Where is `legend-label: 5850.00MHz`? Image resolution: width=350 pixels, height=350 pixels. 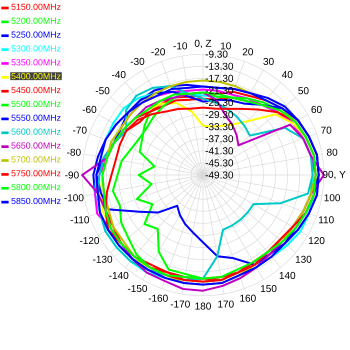
legend-label: 5850.00MHz is located at coordinates (36, 201).